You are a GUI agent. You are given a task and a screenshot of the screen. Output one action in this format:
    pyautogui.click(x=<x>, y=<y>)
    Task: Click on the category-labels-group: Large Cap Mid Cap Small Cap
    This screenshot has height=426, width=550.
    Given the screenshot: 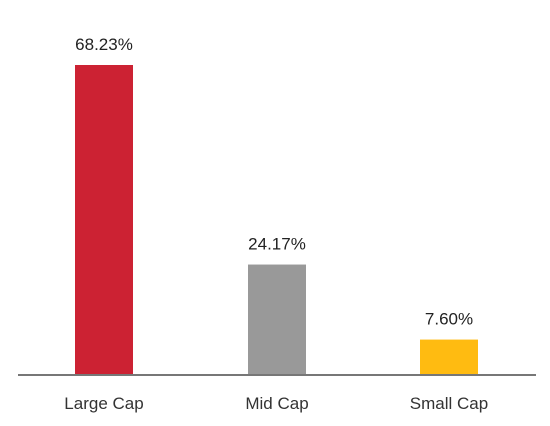 What is the action you would take?
    pyautogui.click(x=276, y=403)
    